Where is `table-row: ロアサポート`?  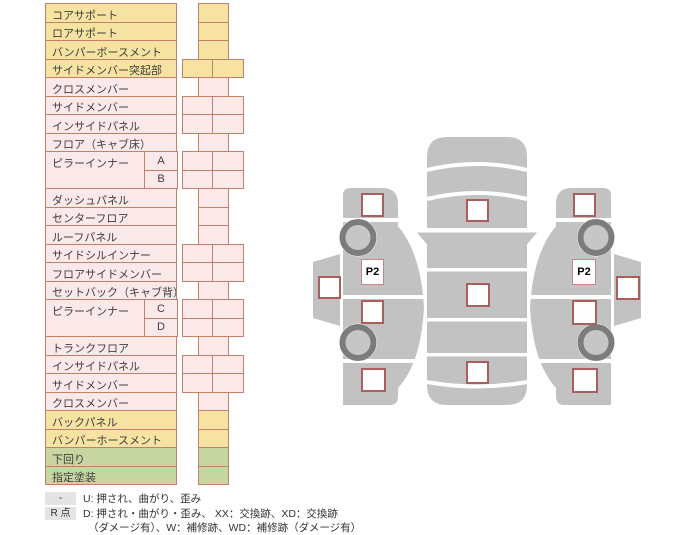 table-row: ロアサポート is located at coordinates (146, 31).